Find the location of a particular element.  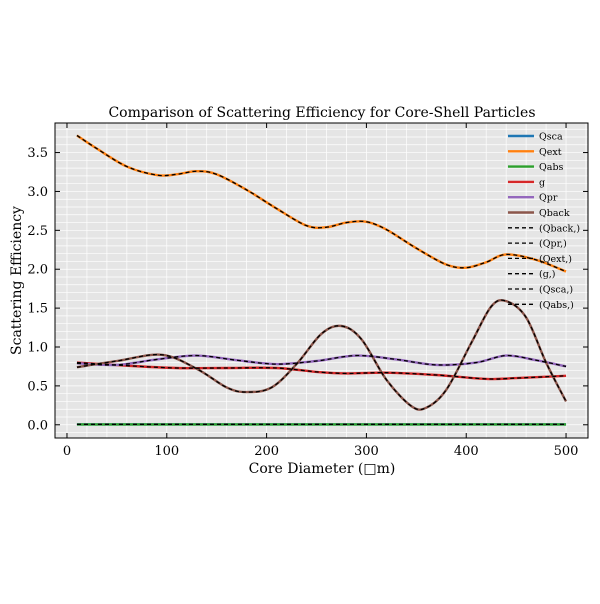

legend-label: Qback is located at coordinates (554, 213).